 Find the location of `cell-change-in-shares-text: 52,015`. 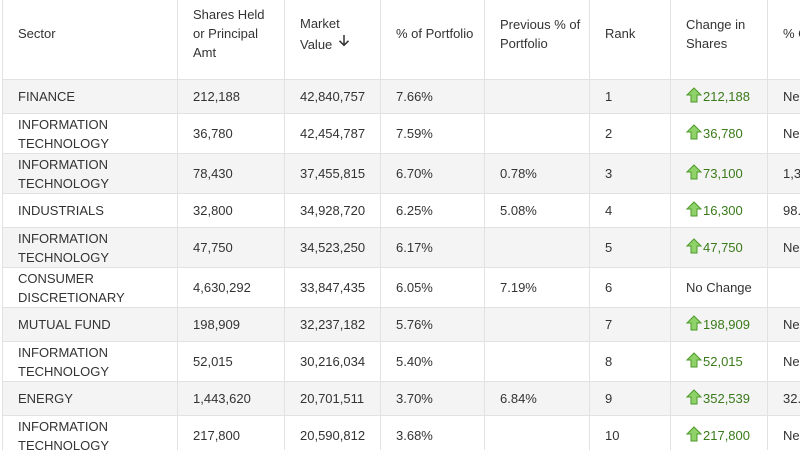

cell-change-in-shares-text: 52,015 is located at coordinates (723, 361).